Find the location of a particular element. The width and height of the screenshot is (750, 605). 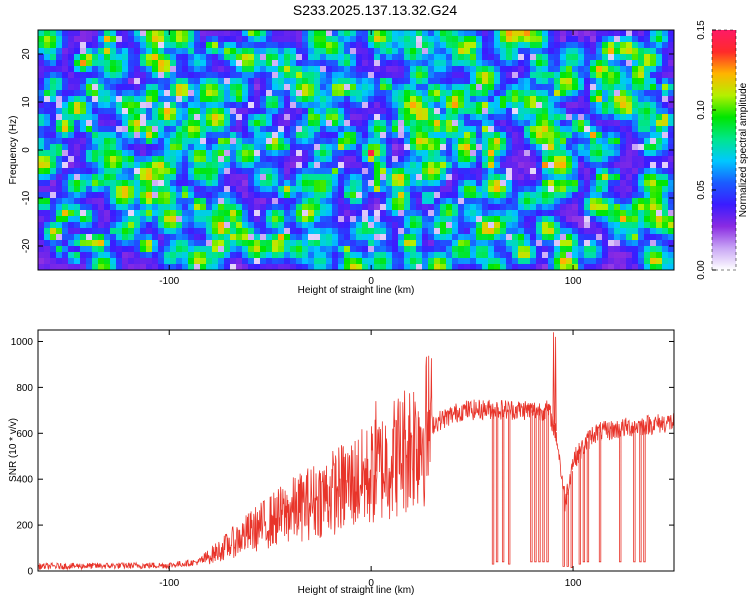

spectrogram-x-label: Height of straight line (km) is located at coordinates (356, 290).